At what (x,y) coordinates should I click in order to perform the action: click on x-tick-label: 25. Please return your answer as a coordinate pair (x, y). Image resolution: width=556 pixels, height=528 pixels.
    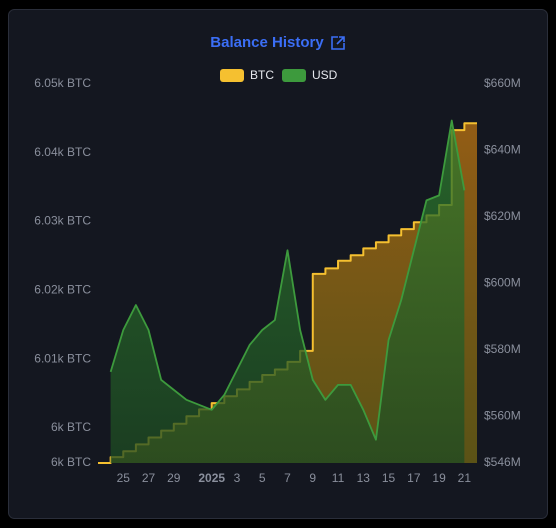
    Looking at the image, I should click on (124, 478).